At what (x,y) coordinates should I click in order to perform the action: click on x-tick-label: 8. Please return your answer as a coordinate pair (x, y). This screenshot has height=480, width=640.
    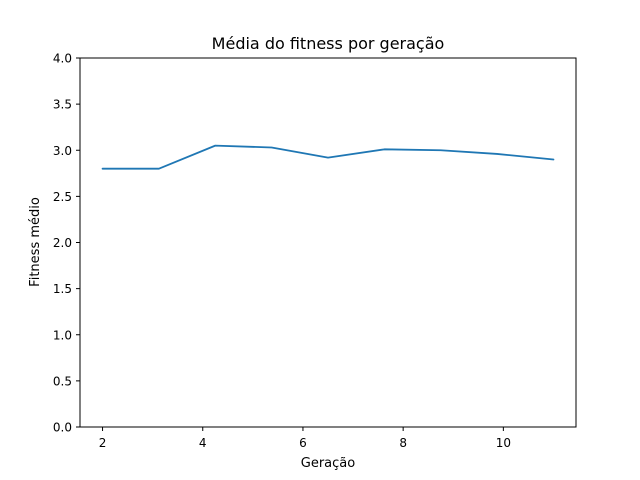
    Looking at the image, I should click on (403, 443).